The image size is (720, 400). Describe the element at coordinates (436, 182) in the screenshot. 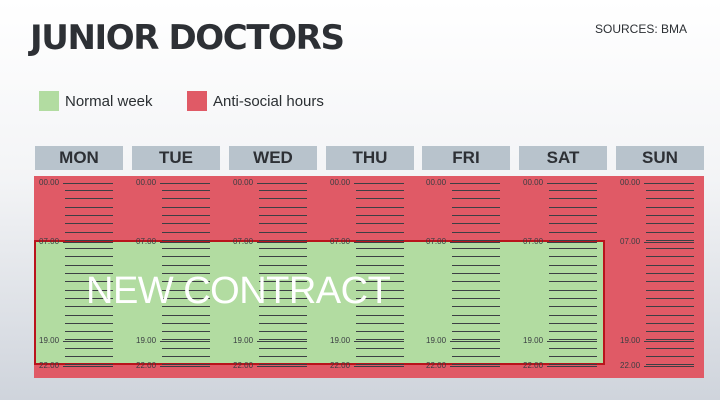

I see `time-label: 00.00` at that location.